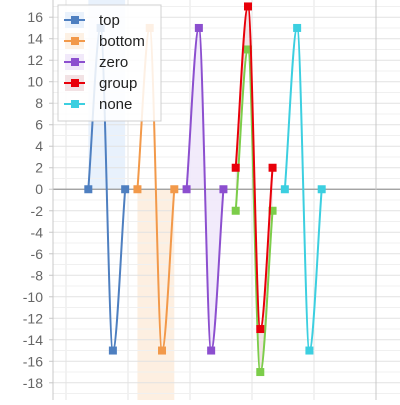 The height and width of the screenshot is (405, 400). I want to click on y-tick-label: -14, so click(33, 340).